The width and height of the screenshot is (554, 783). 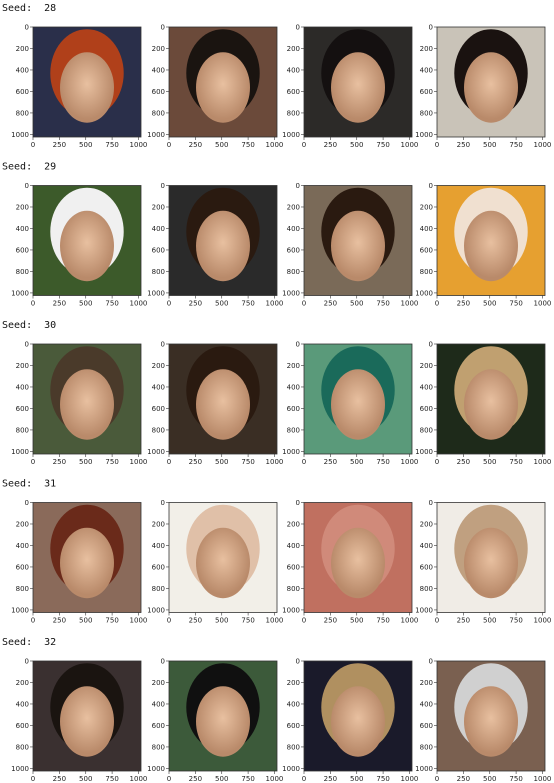 I want to click on seed-heading: Seed: 29, so click(x=29, y=167).